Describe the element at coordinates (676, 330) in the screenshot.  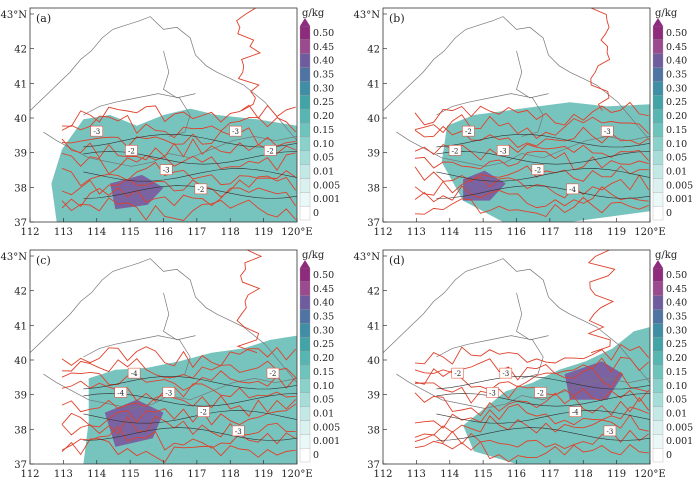
I see `colorbar-label: 0.30` at that location.